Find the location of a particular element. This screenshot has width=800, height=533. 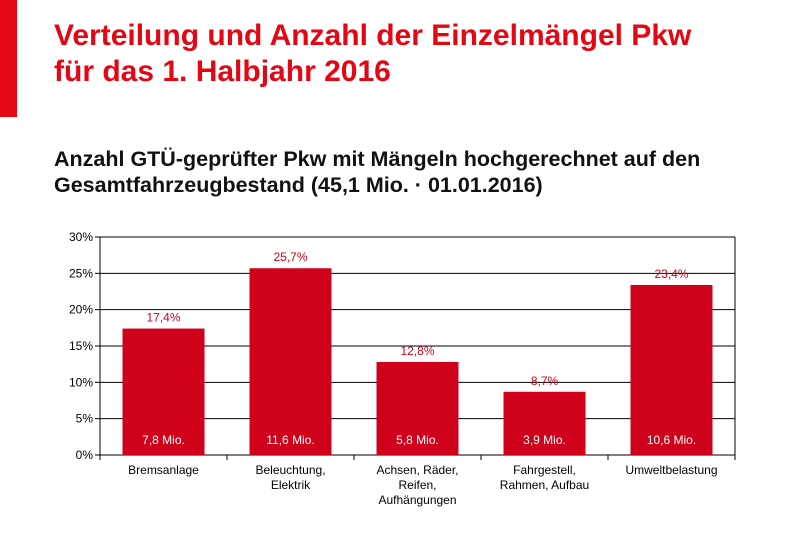

y-tick-label: 20% is located at coordinates (81, 310).